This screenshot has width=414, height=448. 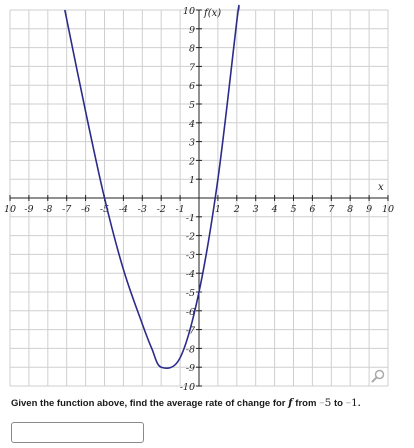 I want to click on y-tick-label: -9, so click(x=190, y=368).